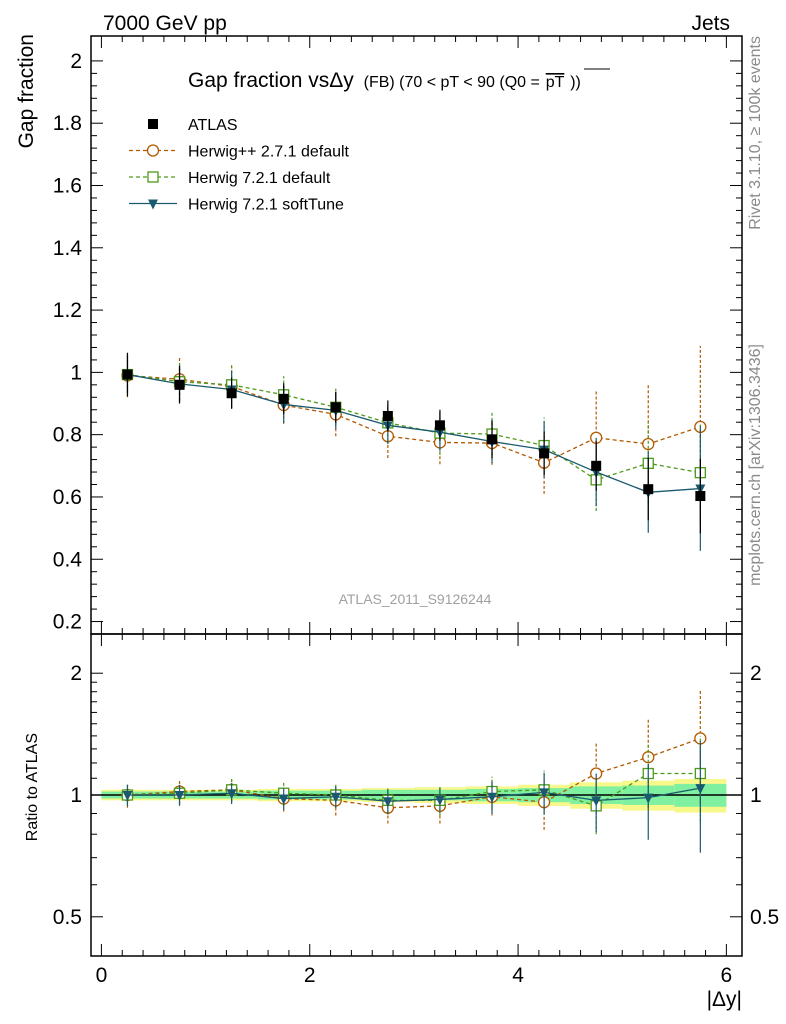 This screenshot has height=1024, width=786. What do you see at coordinates (32, 787) in the screenshot?
I see `ratio-ylabel: Ratio to ATLAS` at bounding box center [32, 787].